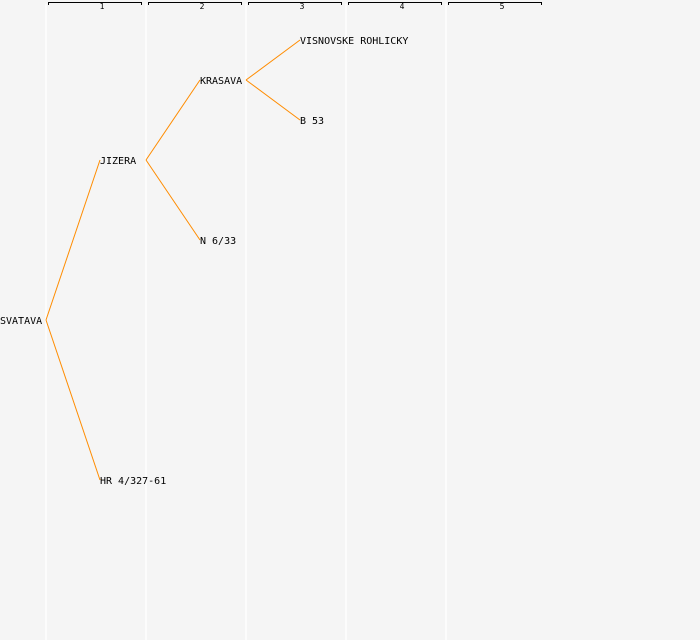  I want to click on edge-jizera-n633, so click(173, 200).